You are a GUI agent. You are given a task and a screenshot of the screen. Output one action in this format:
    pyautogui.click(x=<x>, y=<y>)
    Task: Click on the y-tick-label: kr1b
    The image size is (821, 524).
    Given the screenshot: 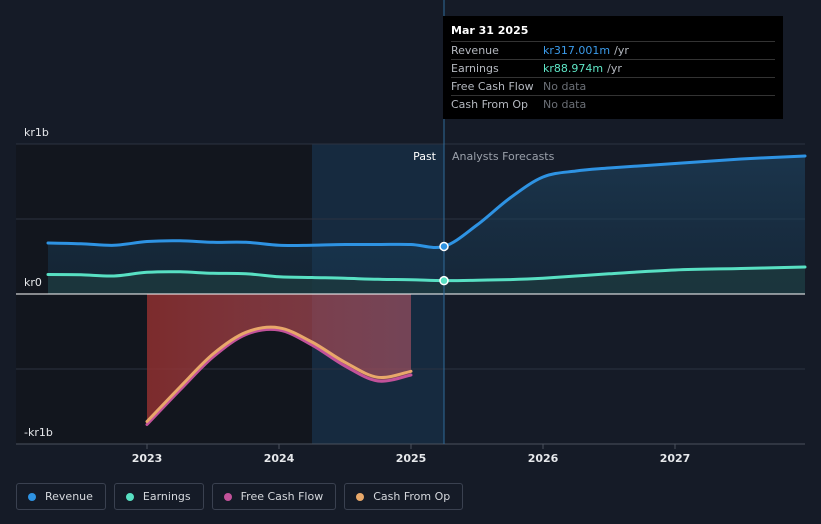 What is the action you would take?
    pyautogui.click(x=36, y=132)
    